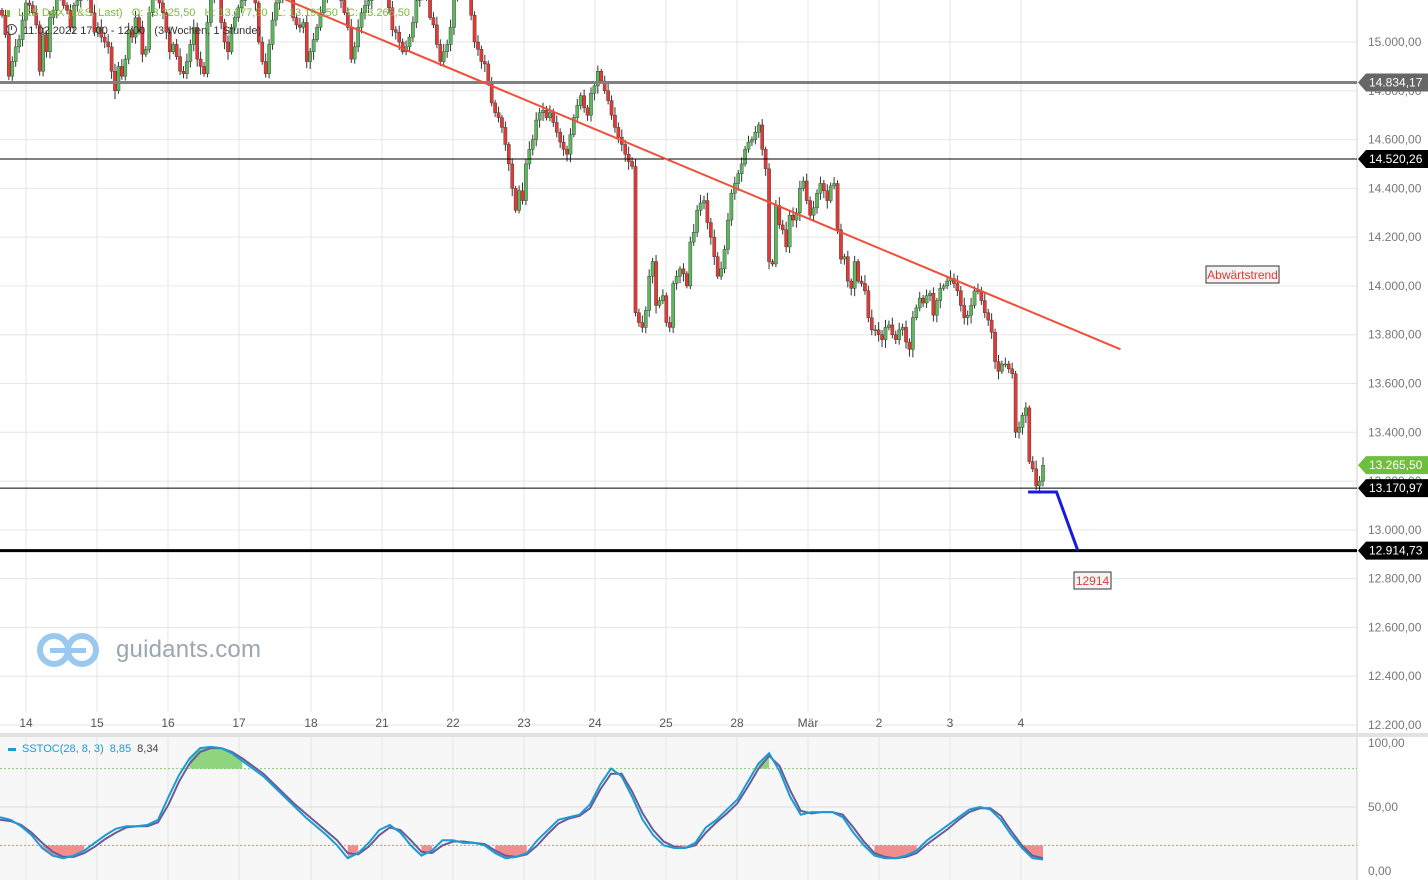 The width and height of the screenshot is (1428, 885). What do you see at coordinates (1395, 286) in the screenshot?
I see `y-tick-label: 14.000,00` at bounding box center [1395, 286].